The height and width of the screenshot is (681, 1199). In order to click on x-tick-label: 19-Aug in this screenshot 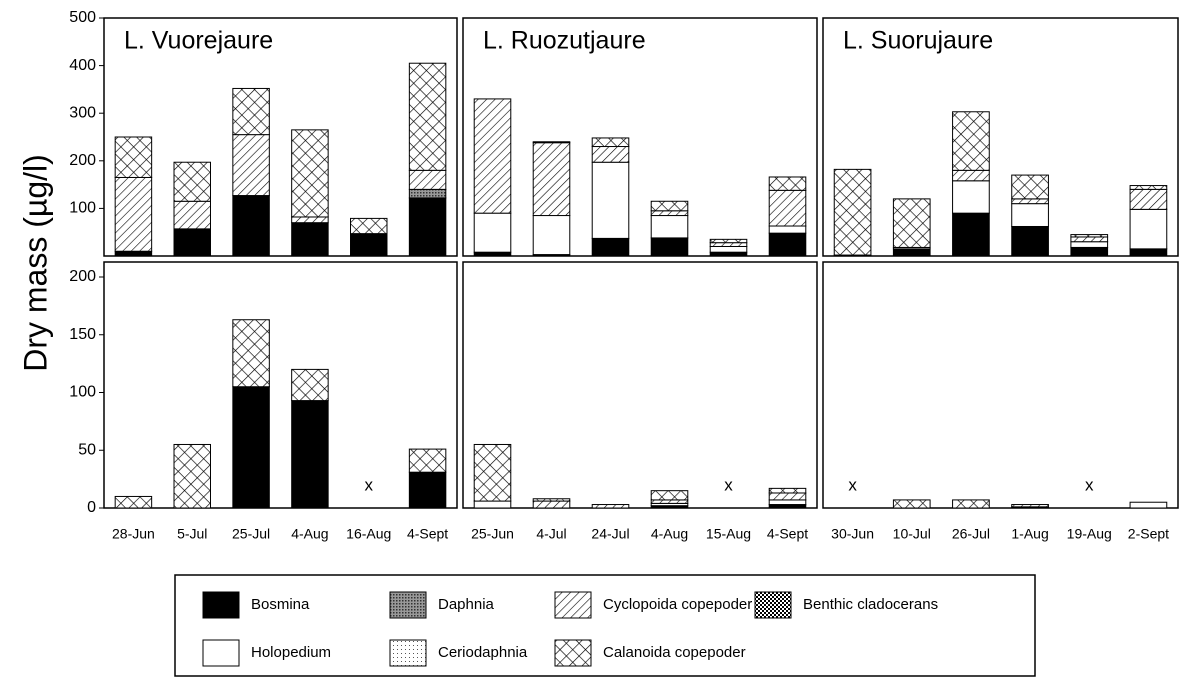, I will do `click(1089, 534)`.